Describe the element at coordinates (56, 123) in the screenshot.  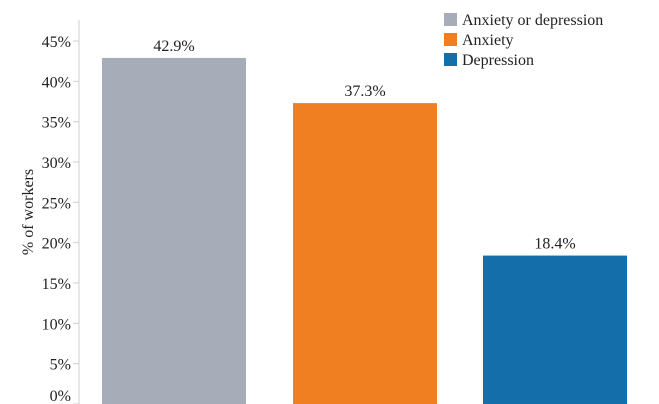
I see `y-tick-label: 35%` at that location.